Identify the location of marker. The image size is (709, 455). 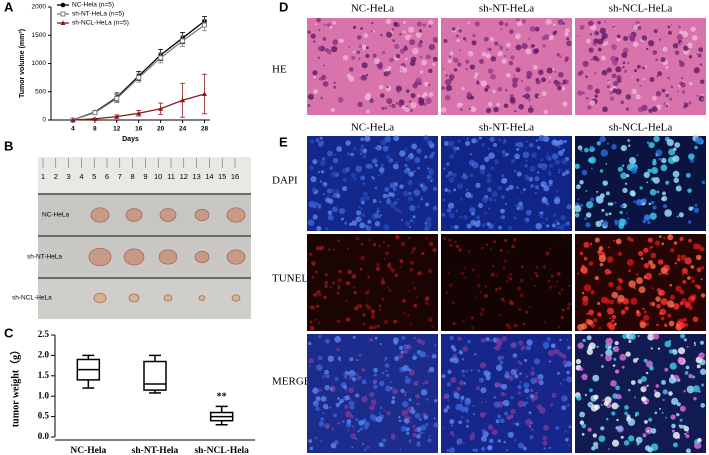
(139, 78).